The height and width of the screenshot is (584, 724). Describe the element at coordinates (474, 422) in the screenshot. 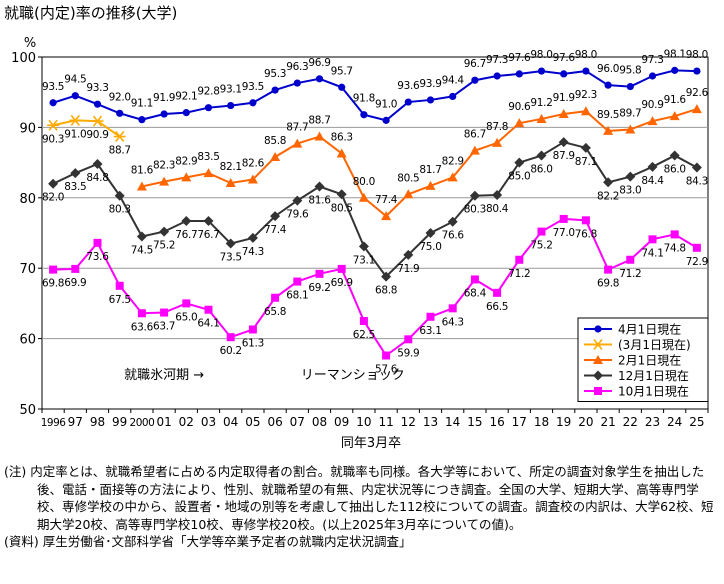

I see `x-tick-label: 15` at that location.